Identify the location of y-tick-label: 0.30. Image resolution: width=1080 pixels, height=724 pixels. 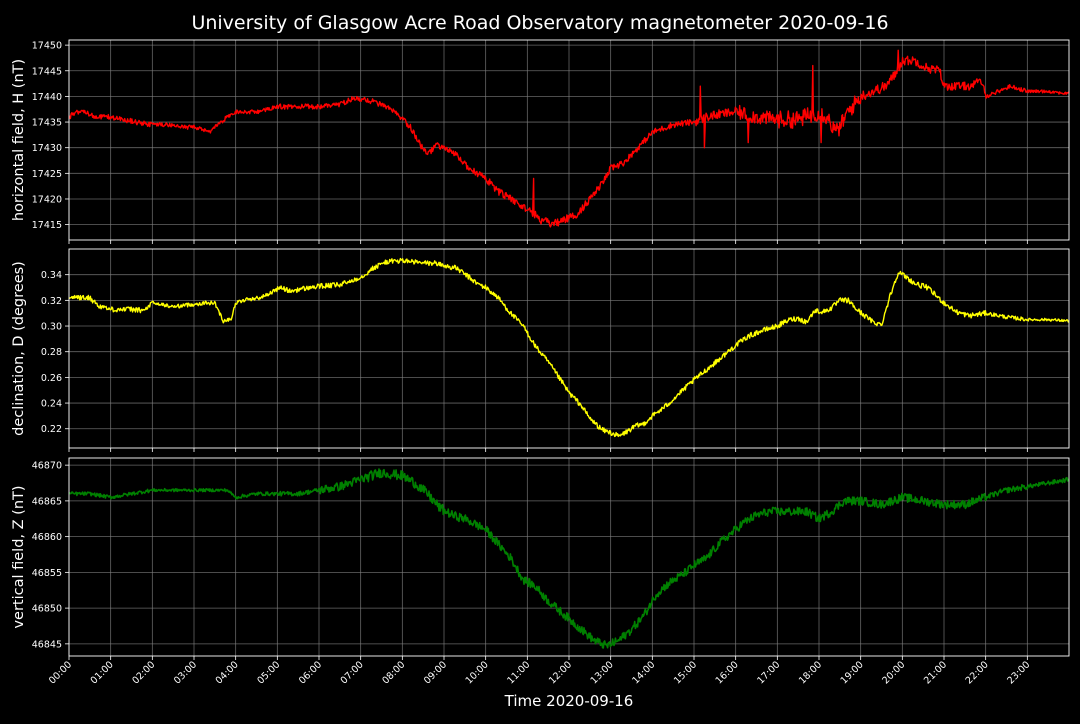
(51, 327).